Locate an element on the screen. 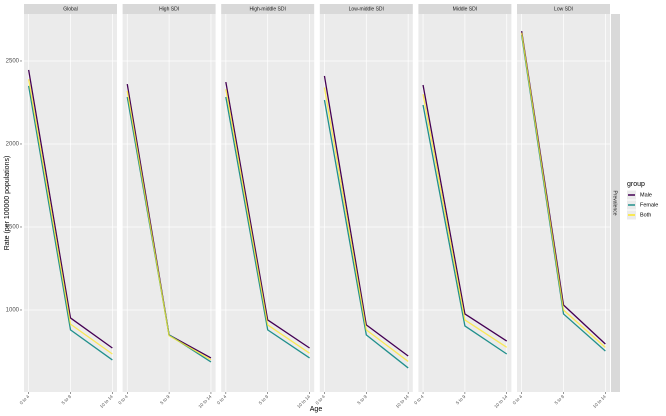 The height and width of the screenshot is (416, 666). y-tick-label: 1000 is located at coordinates (13, 311).